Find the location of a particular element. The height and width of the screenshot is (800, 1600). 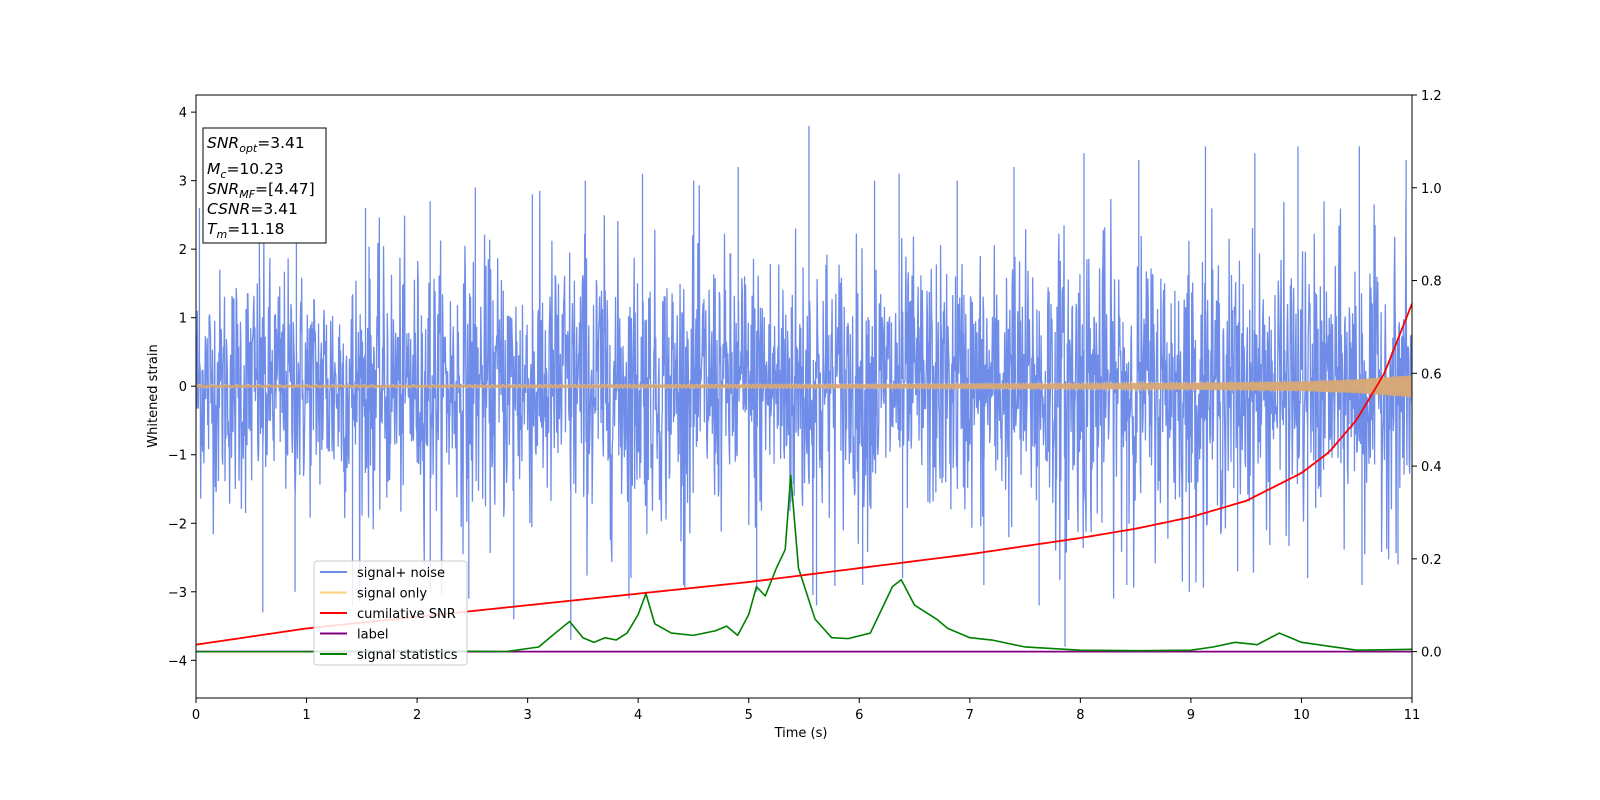

y-axis-label: Whitened strain is located at coordinates (153, 395).